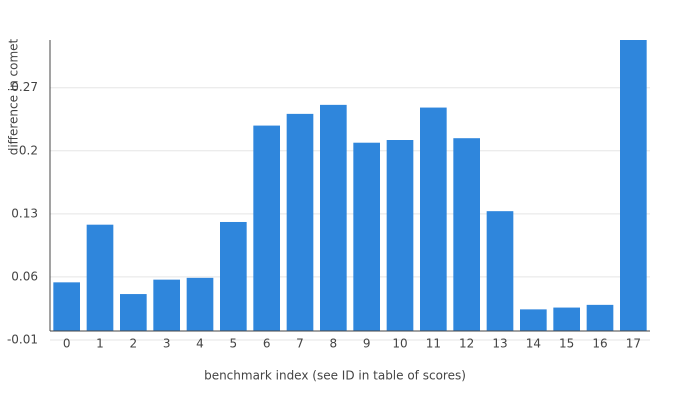 The image size is (680, 400). What do you see at coordinates (22, 340) in the screenshot?
I see `y-tick-label: -0.01` at bounding box center [22, 340].